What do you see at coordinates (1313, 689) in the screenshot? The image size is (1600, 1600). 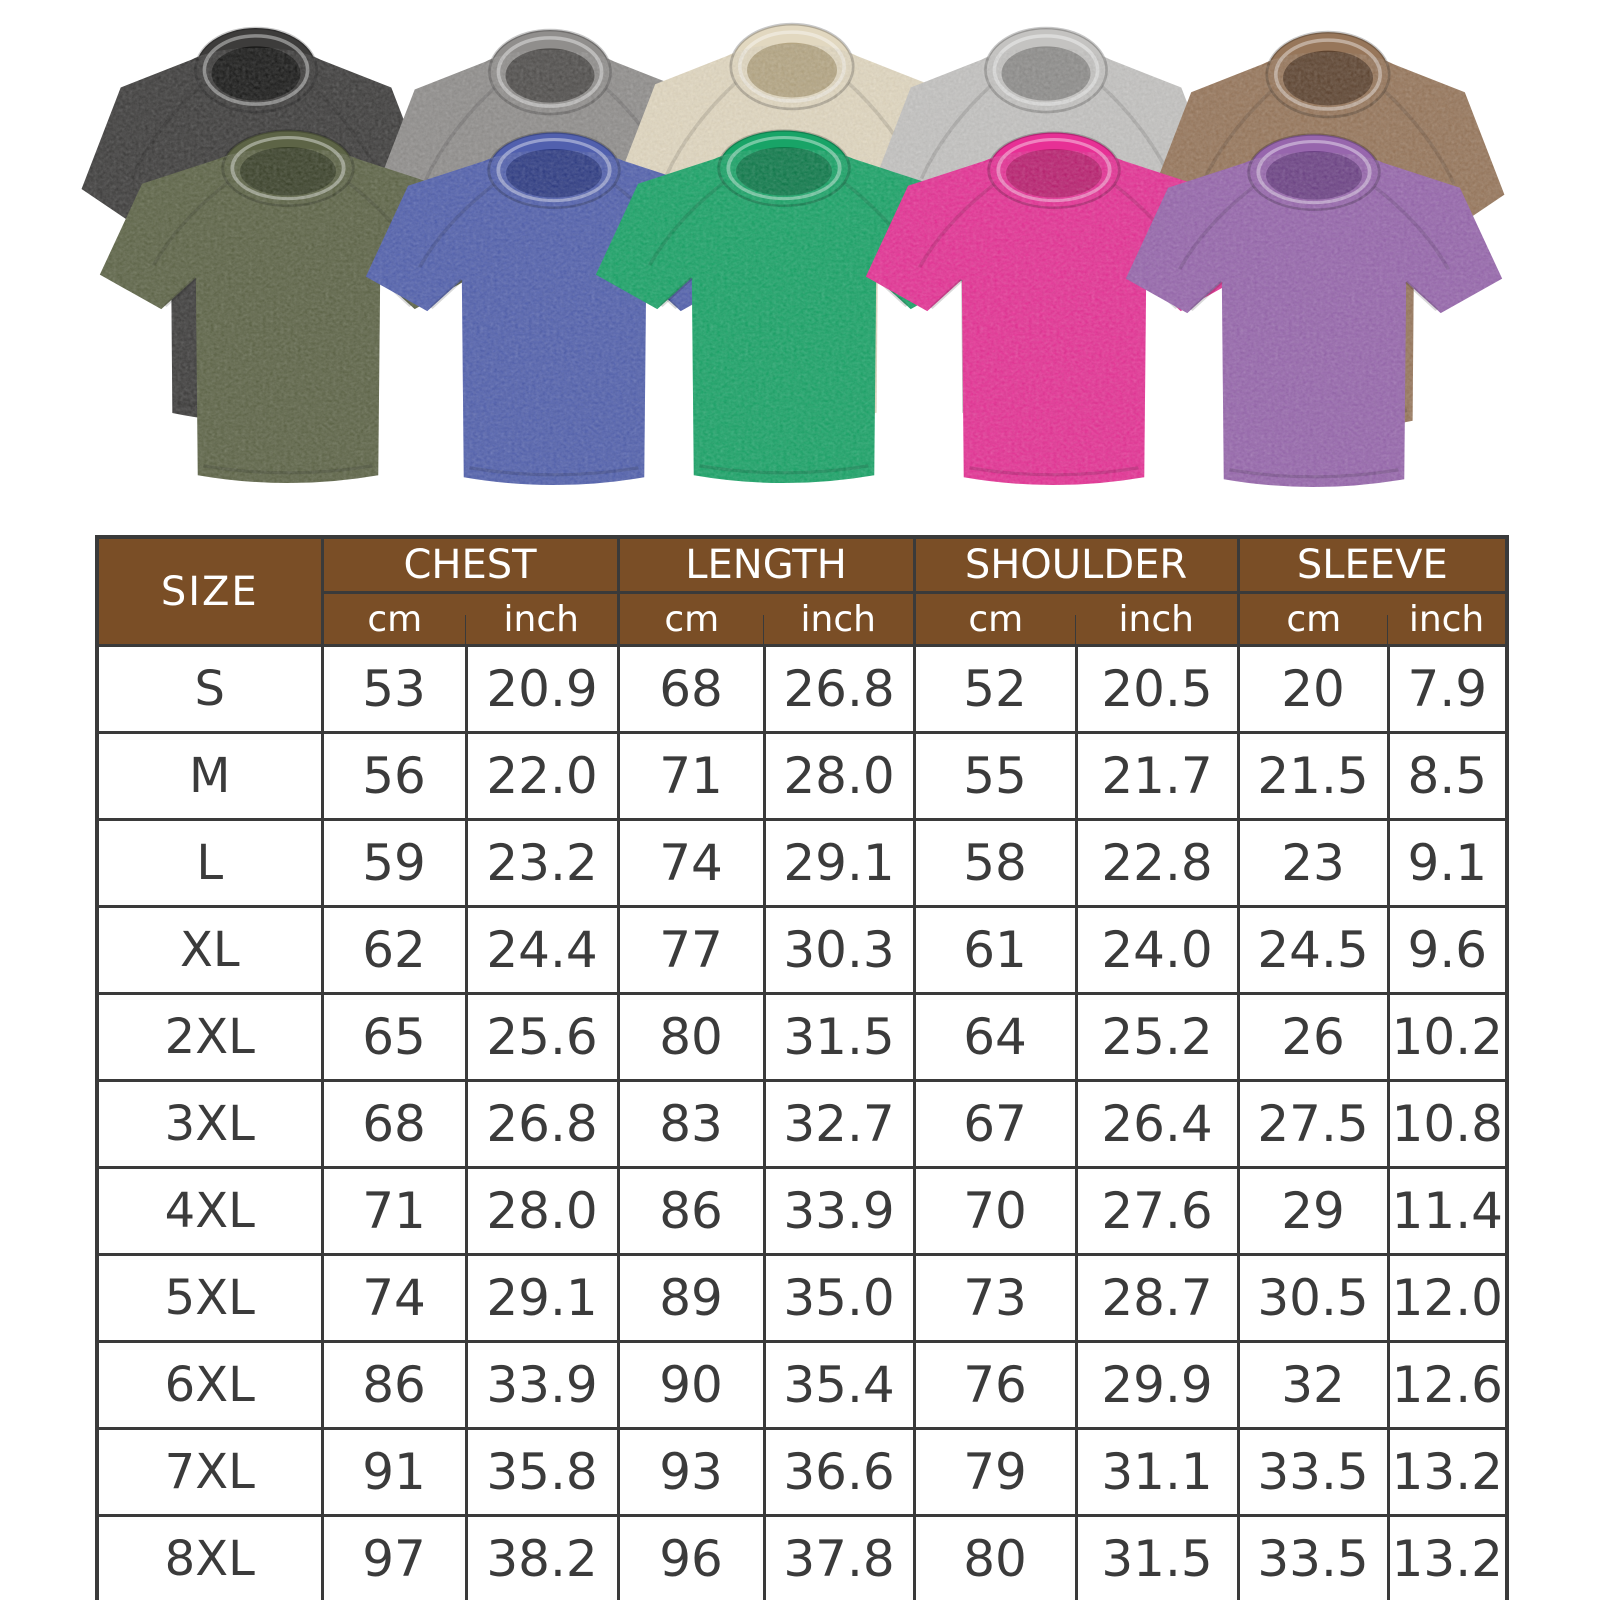 I see `measurement-cell: 20` at bounding box center [1313, 689].